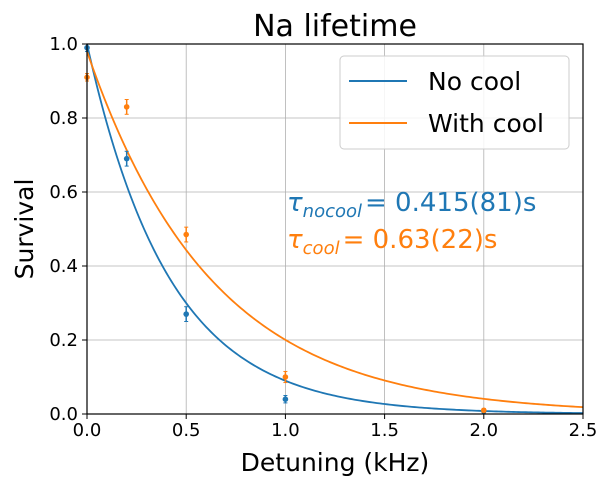  What do you see at coordinates (63, 266) in the screenshot?
I see `y-tick-label: 0.4` at bounding box center [63, 266].